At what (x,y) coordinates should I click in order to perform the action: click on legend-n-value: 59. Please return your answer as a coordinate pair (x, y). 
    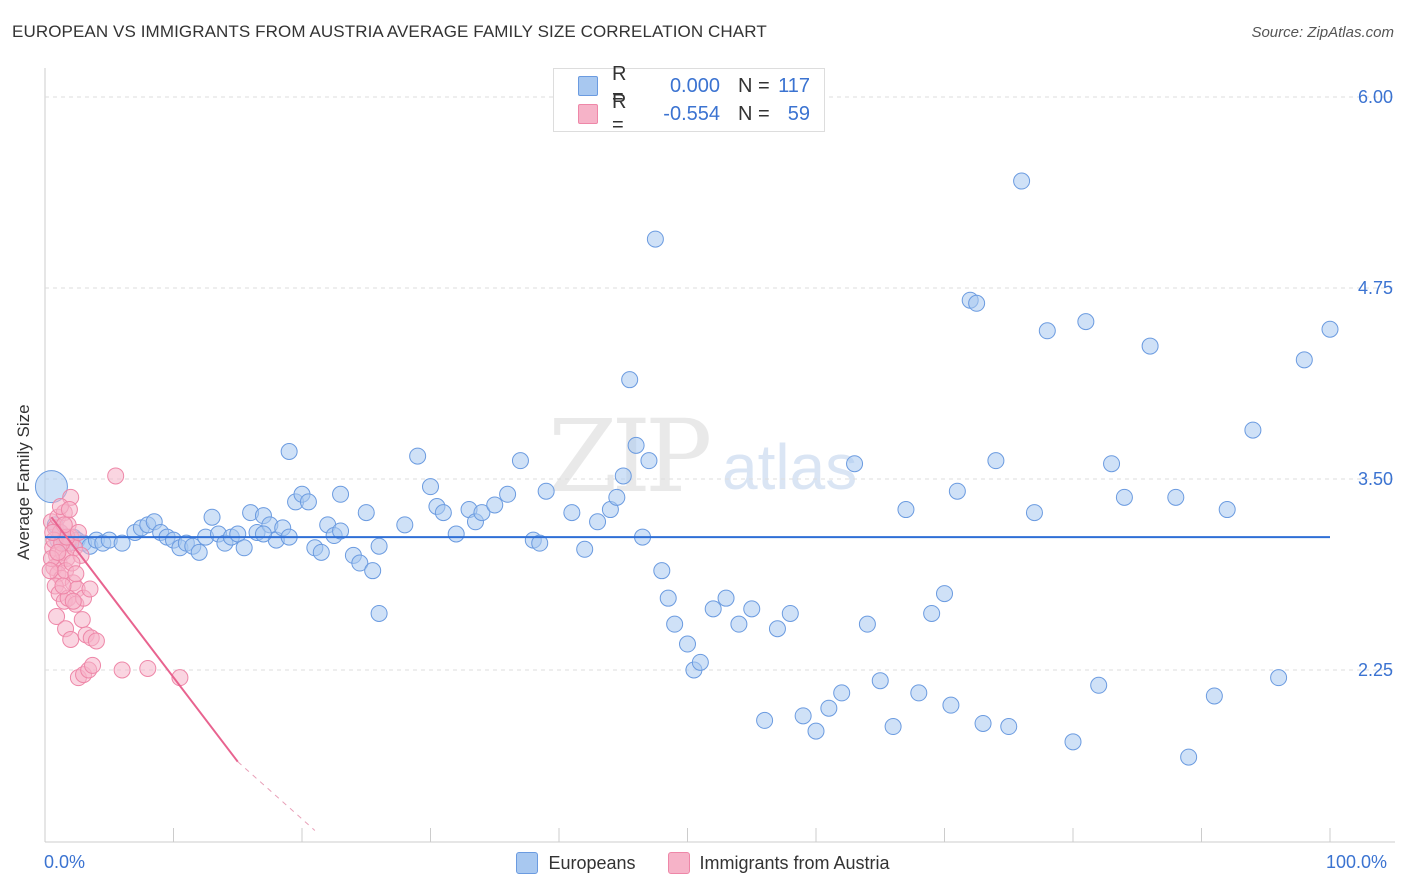
    Looking at the image, I should click on (798, 113).